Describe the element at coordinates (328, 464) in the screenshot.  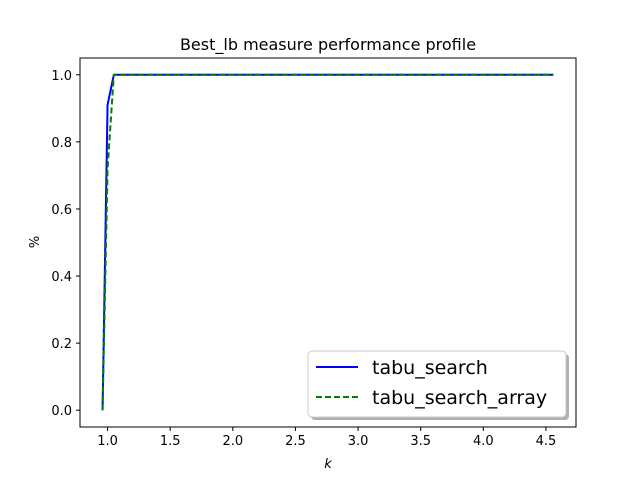
I see `x-axis-label: k` at that location.